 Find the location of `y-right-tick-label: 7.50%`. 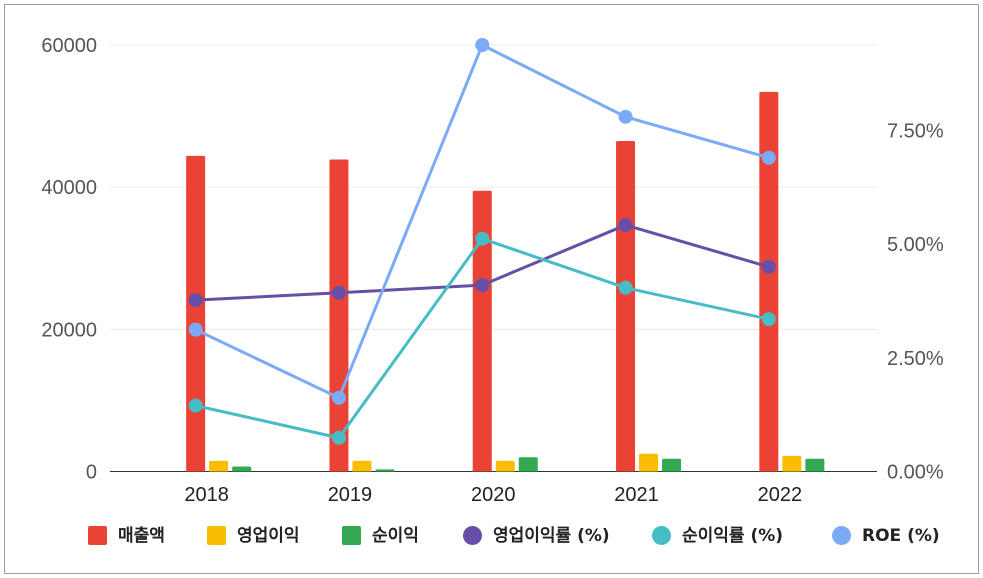

y-right-tick-label: 7.50% is located at coordinates (915, 131).